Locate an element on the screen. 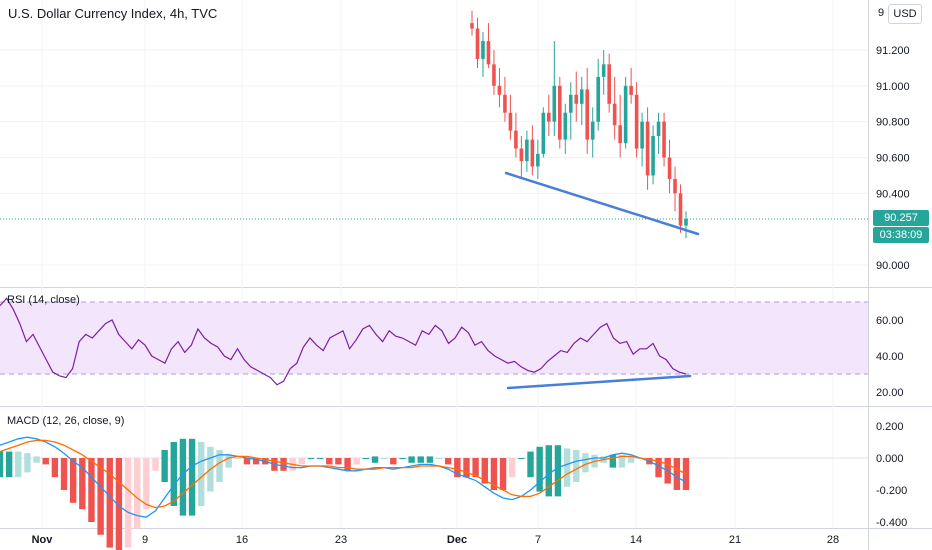  rsi-band is located at coordinates (434, 338).